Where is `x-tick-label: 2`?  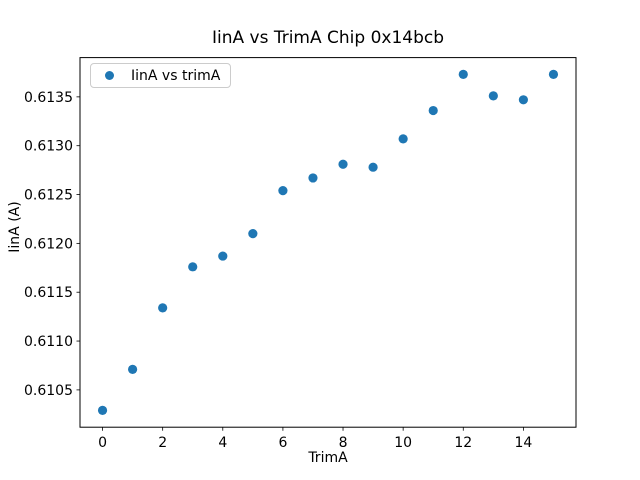 x-tick-label: 2 is located at coordinates (162, 443).